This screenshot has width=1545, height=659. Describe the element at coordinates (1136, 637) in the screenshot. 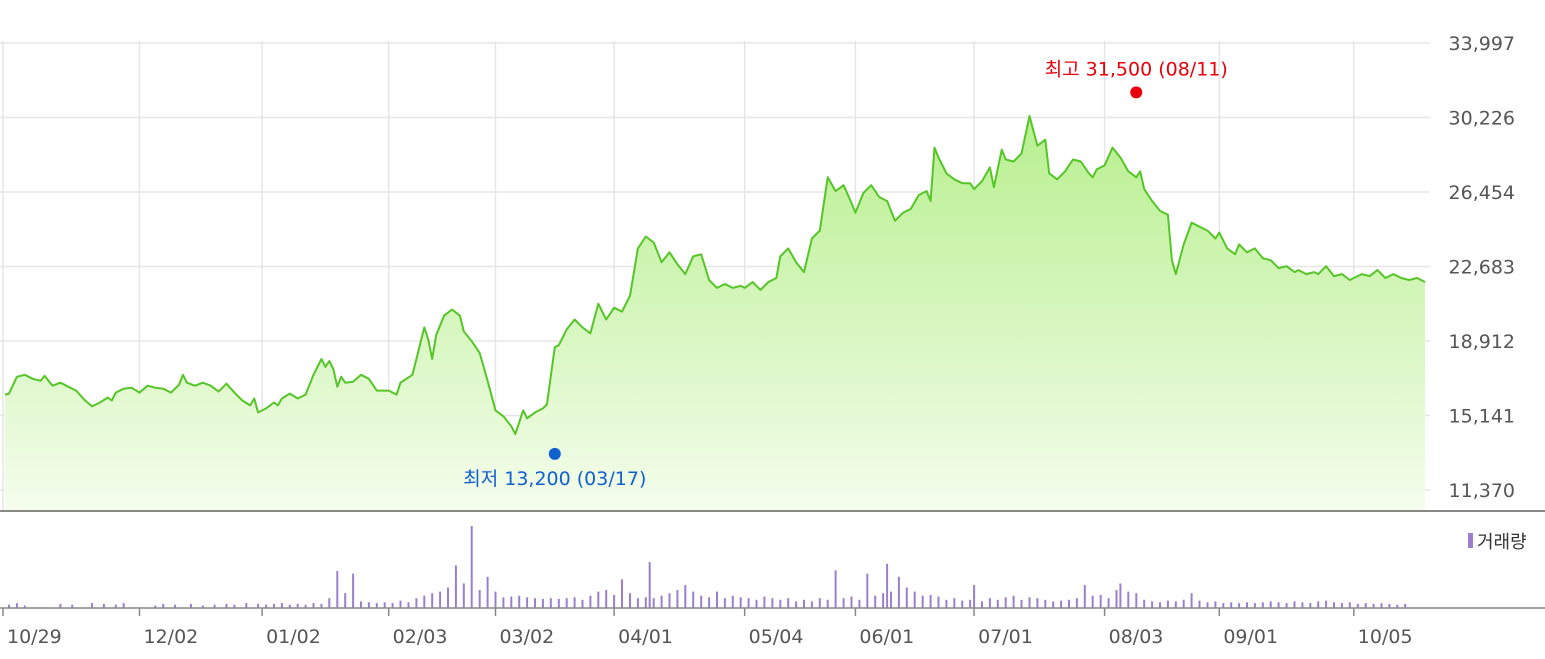

I see `x-tick-label: 08/03` at that location.